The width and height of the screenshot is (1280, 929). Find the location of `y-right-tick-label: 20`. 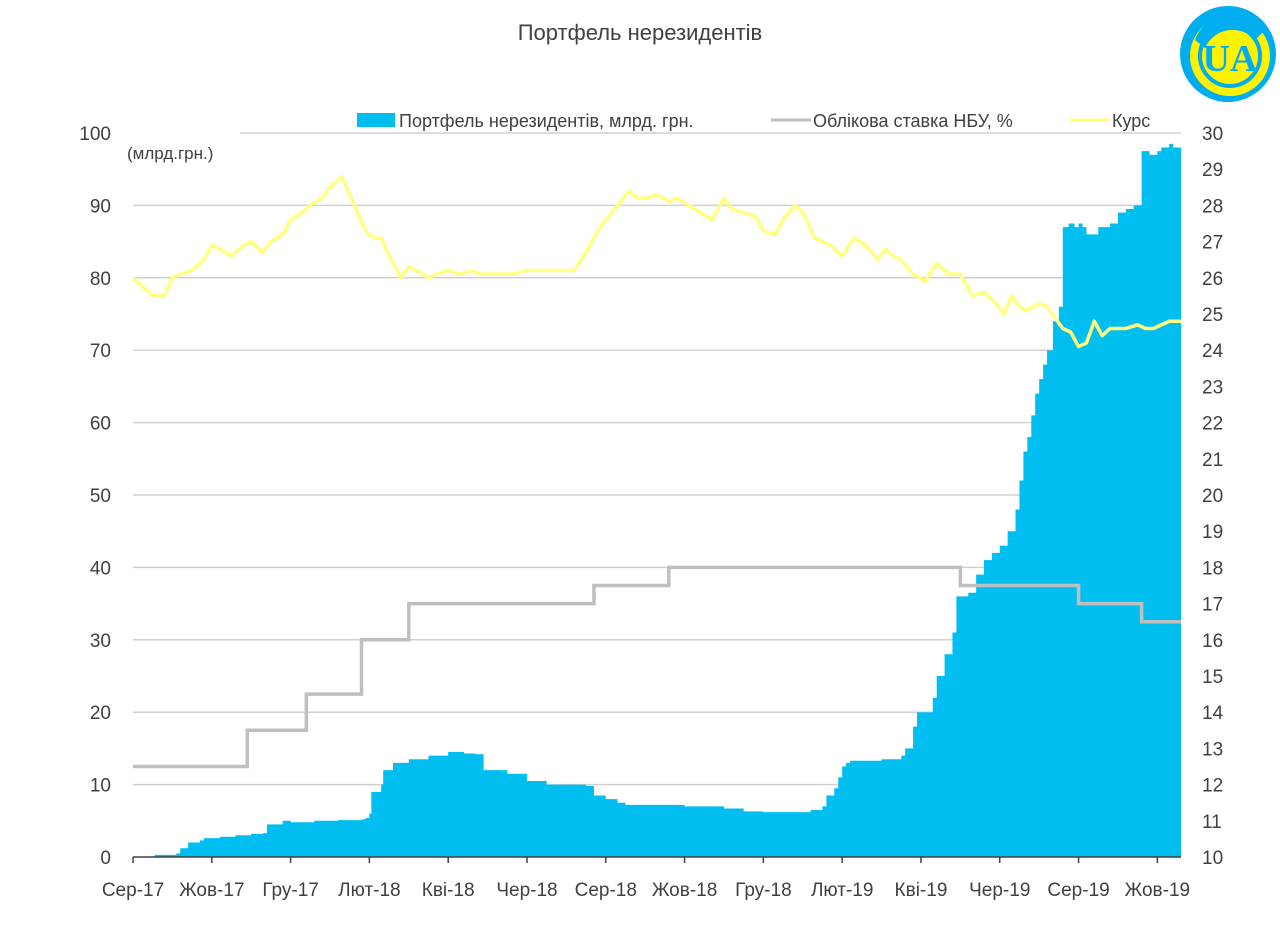

y-right-tick-label: 20 is located at coordinates (1212, 496).